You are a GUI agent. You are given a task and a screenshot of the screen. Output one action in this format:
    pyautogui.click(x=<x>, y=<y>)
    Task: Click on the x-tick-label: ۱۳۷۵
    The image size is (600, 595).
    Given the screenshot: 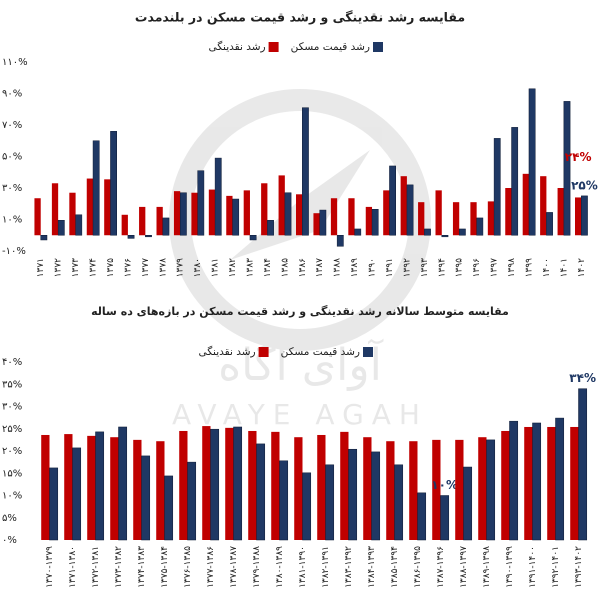 What is the action you would take?
    pyautogui.click(x=111, y=268)
    